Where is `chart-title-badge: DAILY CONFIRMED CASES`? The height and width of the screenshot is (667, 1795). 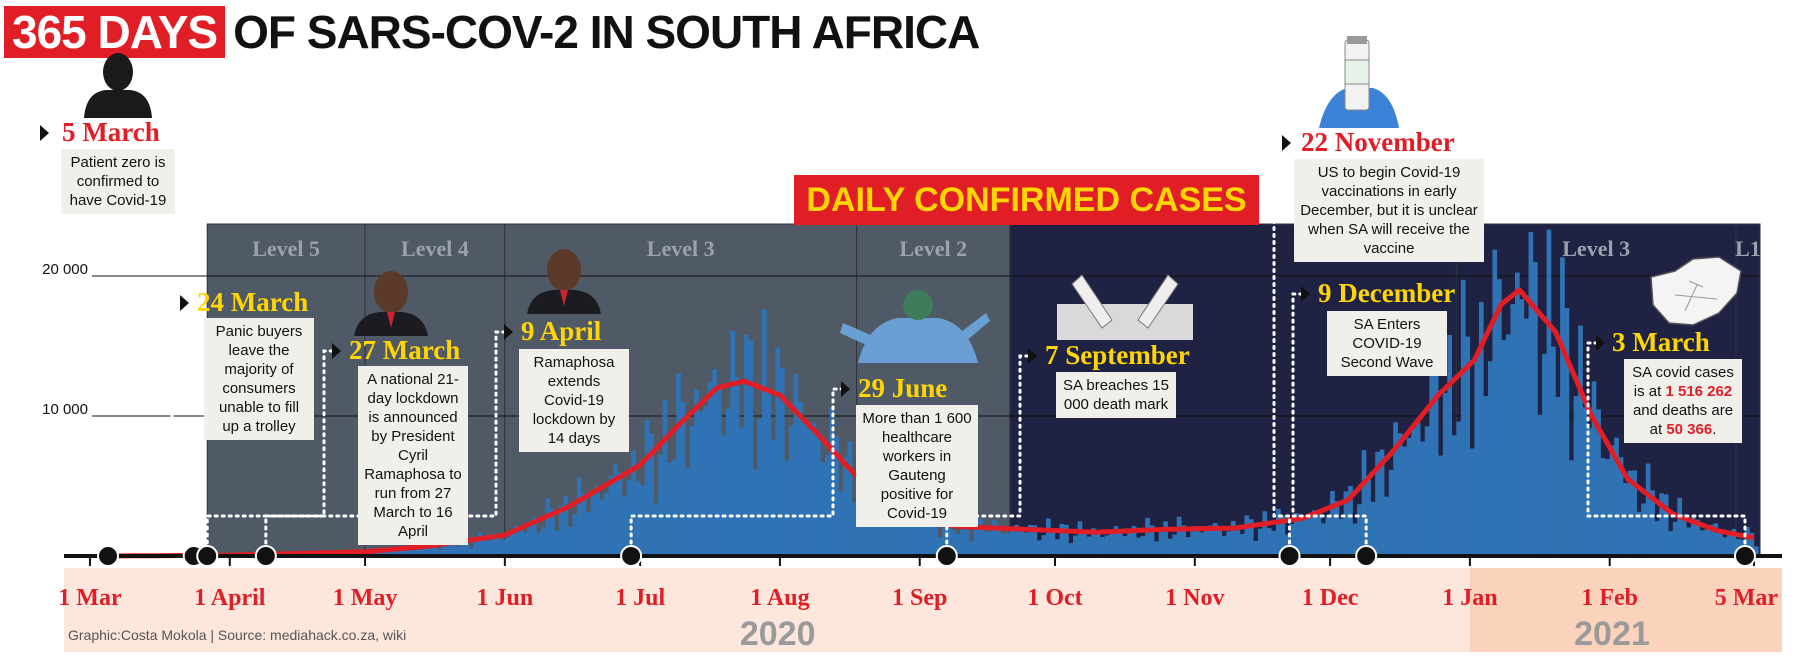
chart-title-badge: DAILY CONFIRMED CASES is located at coordinates (1026, 200).